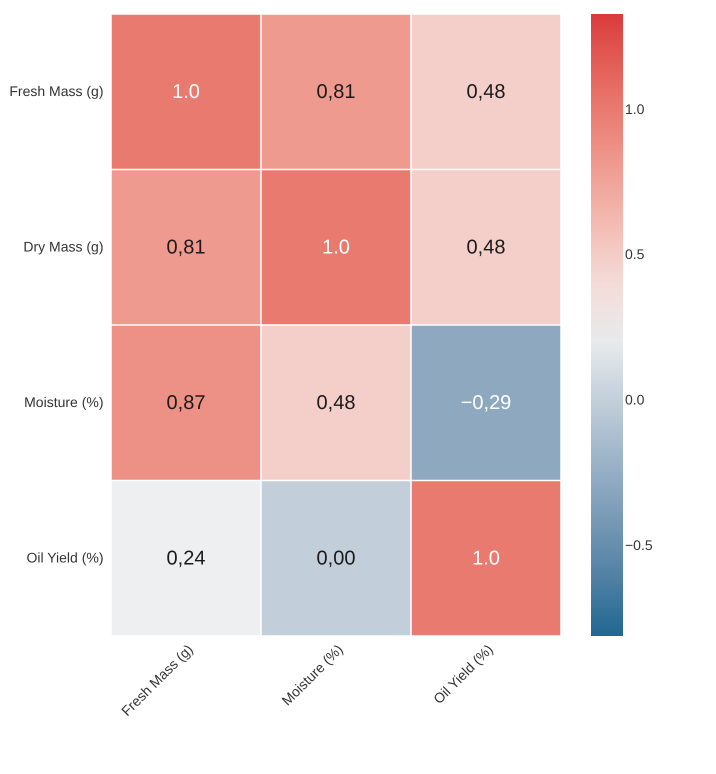 This screenshot has width=716, height=774. Describe the element at coordinates (486, 403) in the screenshot. I see `data-label: −0,29` at that location.